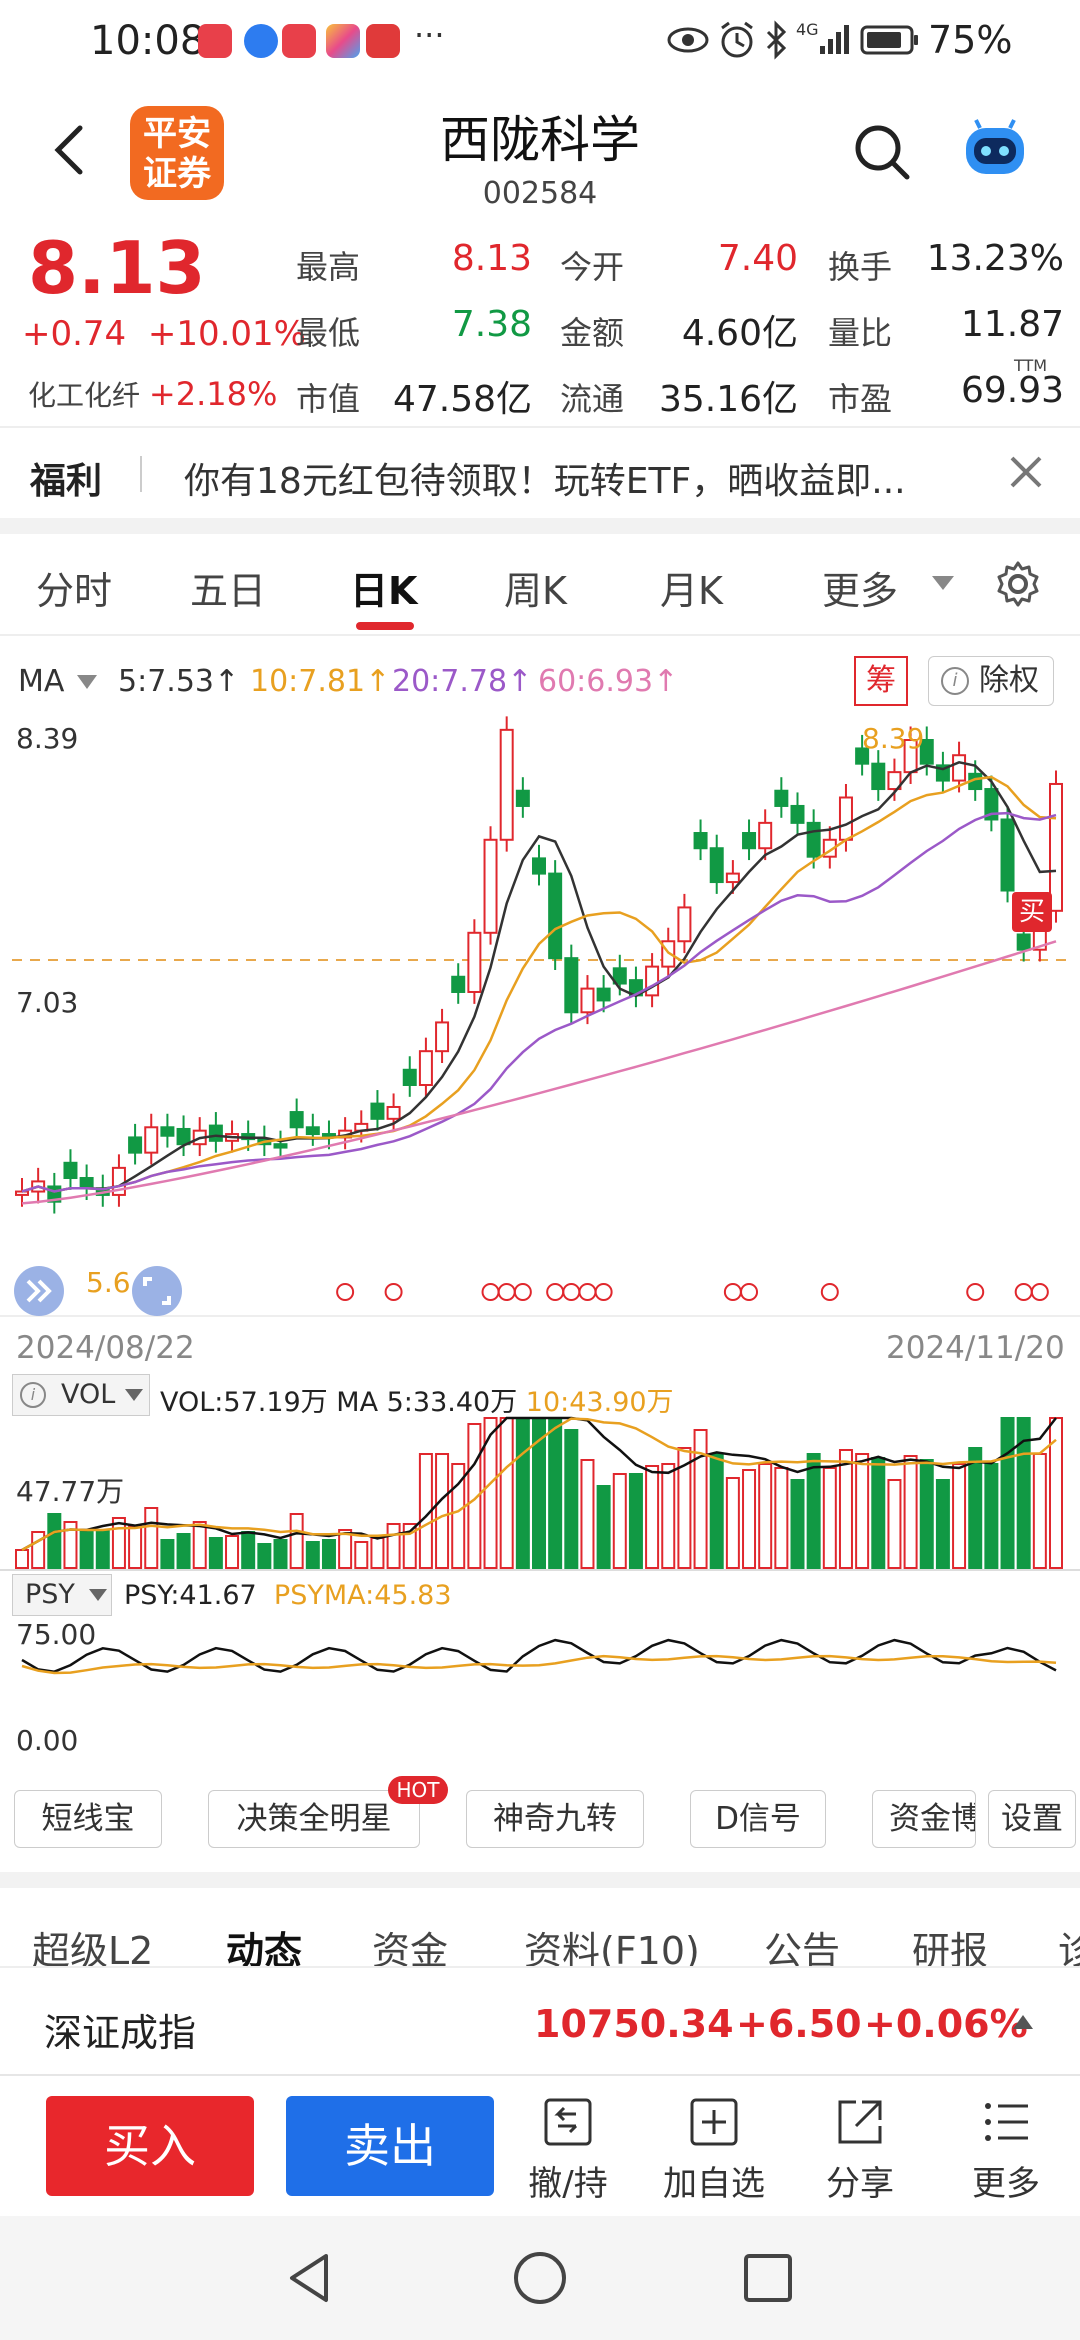  What do you see at coordinates (691, 591) in the screenshot?
I see `tab-monthly-k: 月K` at bounding box center [691, 591].